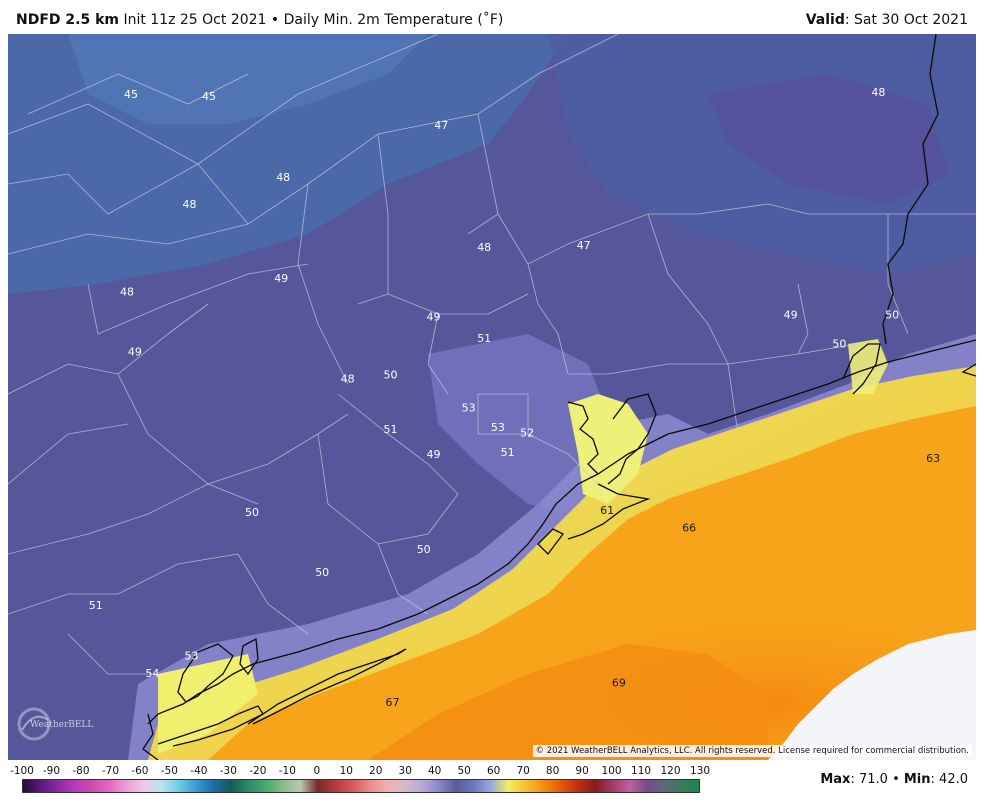 This screenshot has width=984, height=808. I want to click on scale-tick-12: 20, so click(376, 771).